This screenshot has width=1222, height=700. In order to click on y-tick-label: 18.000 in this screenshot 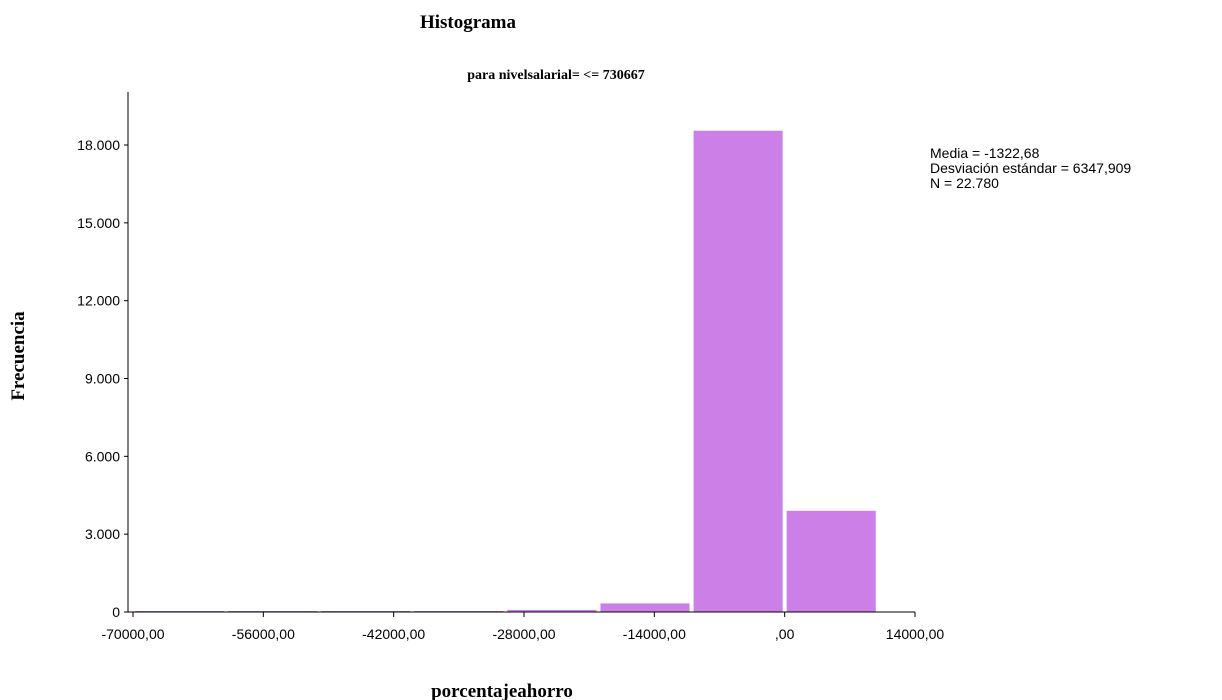, I will do `click(98, 145)`.